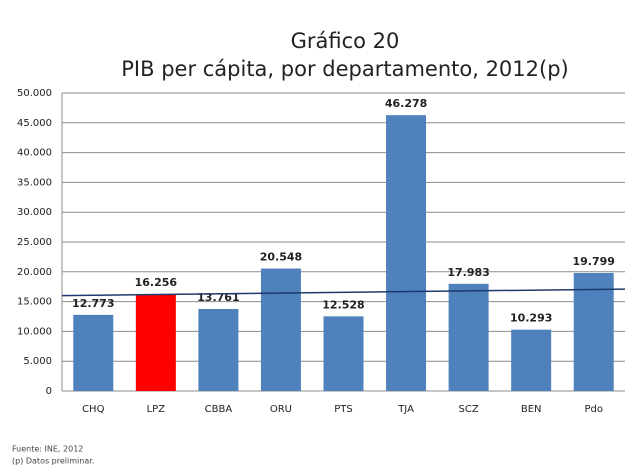 This screenshot has width=626, height=475. Describe the element at coordinates (47, 449) in the screenshot. I see `source-note: Fuente: INE, 2012` at that location.